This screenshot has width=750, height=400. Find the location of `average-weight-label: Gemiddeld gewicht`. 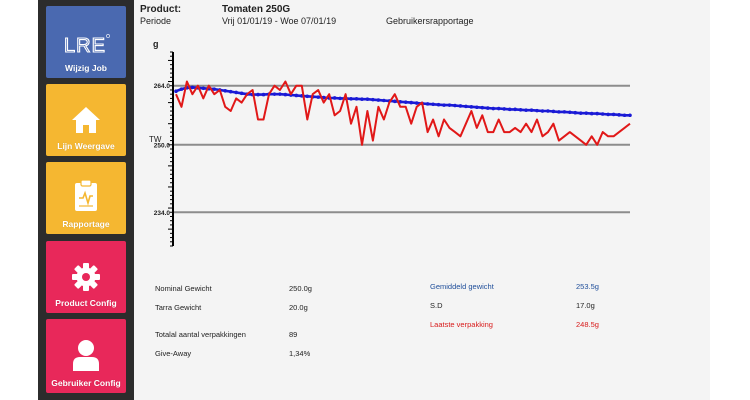

average-weight-label: Gemiddeld gewicht is located at coordinates (462, 286).